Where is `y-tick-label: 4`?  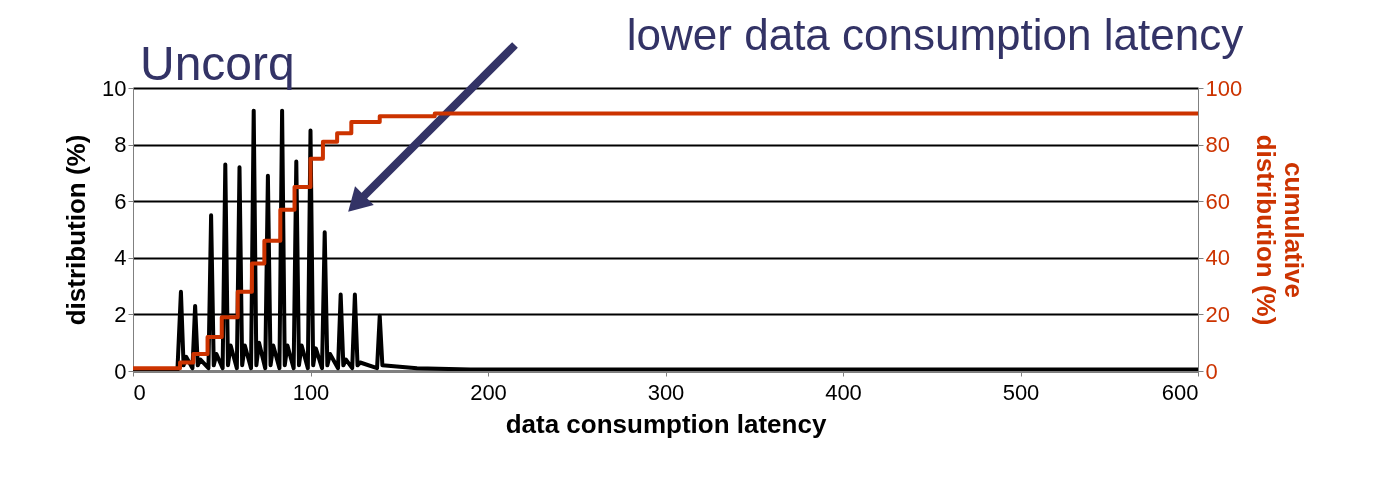 y-tick-label: 4 is located at coordinates (120, 258).